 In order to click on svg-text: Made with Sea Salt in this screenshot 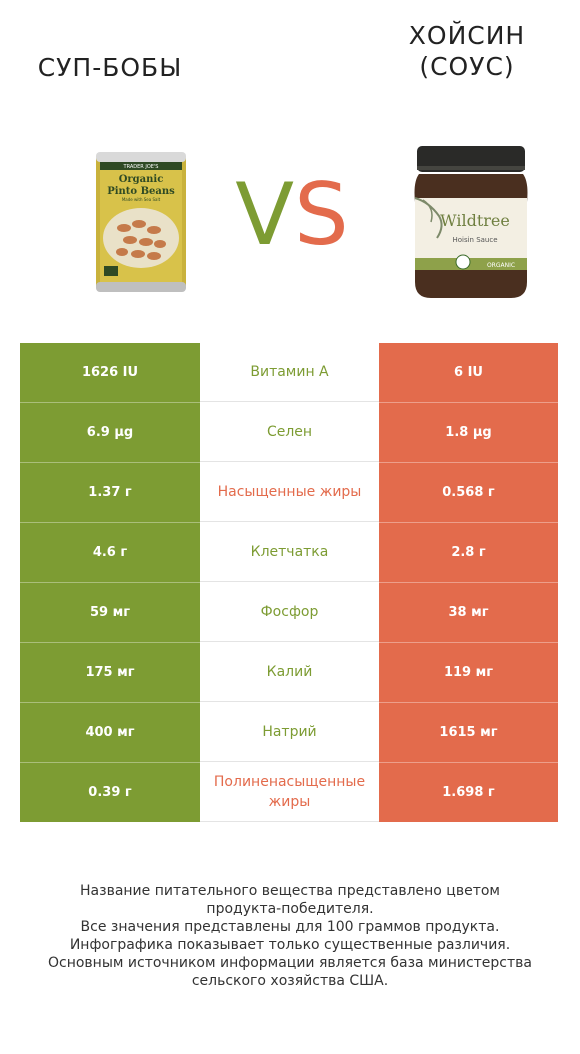, I will do `click(141, 199)`.